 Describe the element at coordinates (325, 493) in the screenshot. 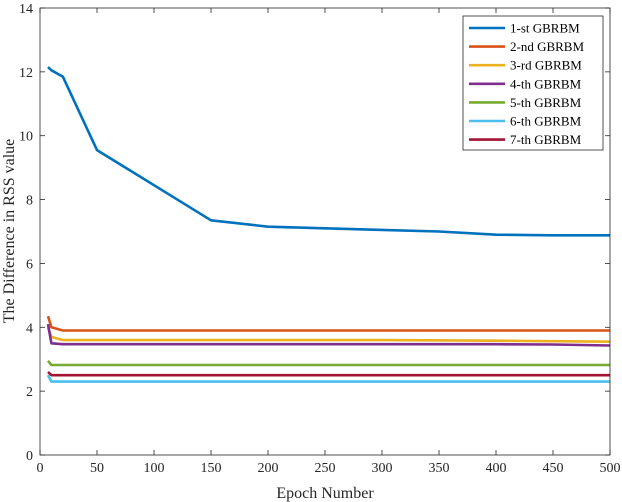

I see `x-axis-label: Epoch Number` at that location.